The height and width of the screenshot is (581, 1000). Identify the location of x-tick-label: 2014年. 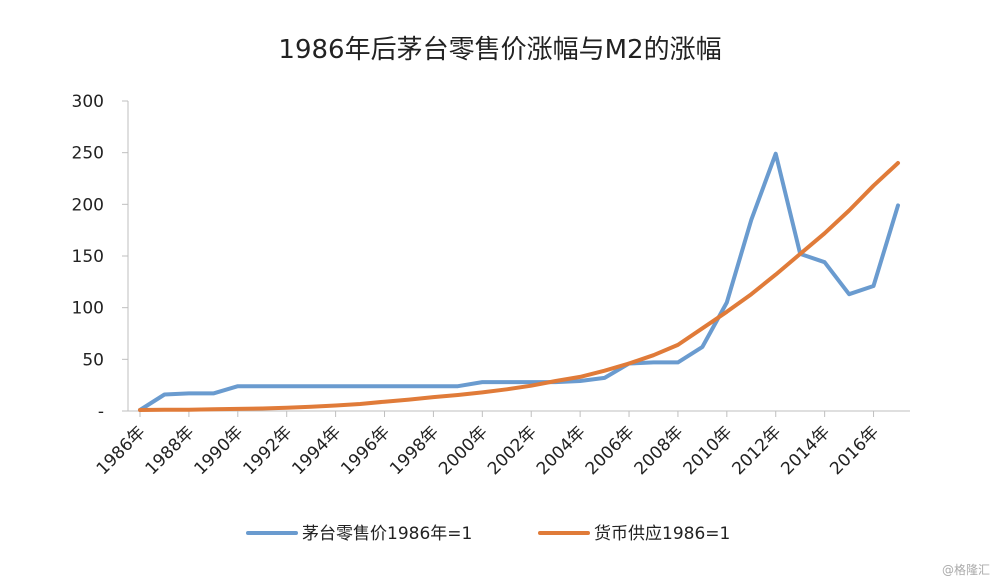
(805, 450).